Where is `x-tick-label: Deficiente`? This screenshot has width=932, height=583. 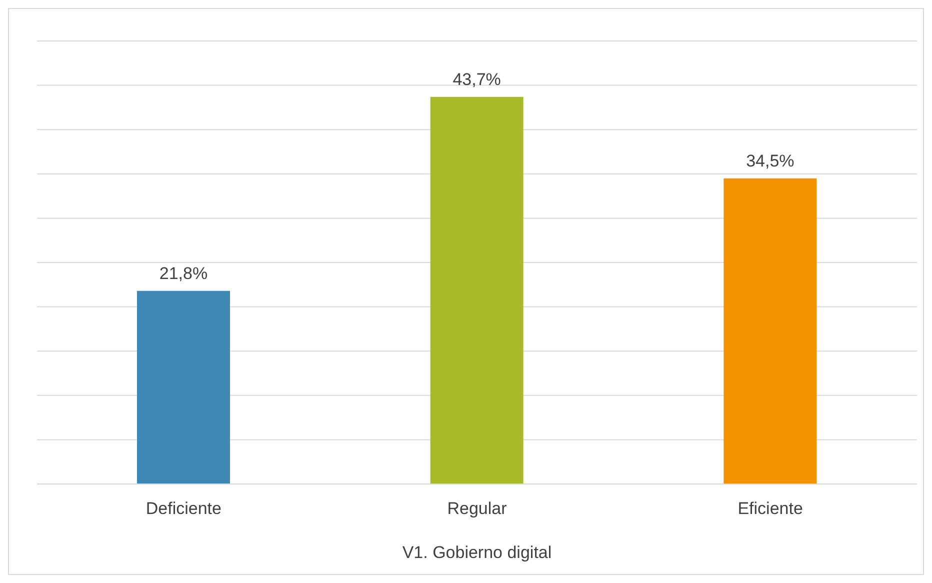 x-tick-label: Deficiente is located at coordinates (184, 508).